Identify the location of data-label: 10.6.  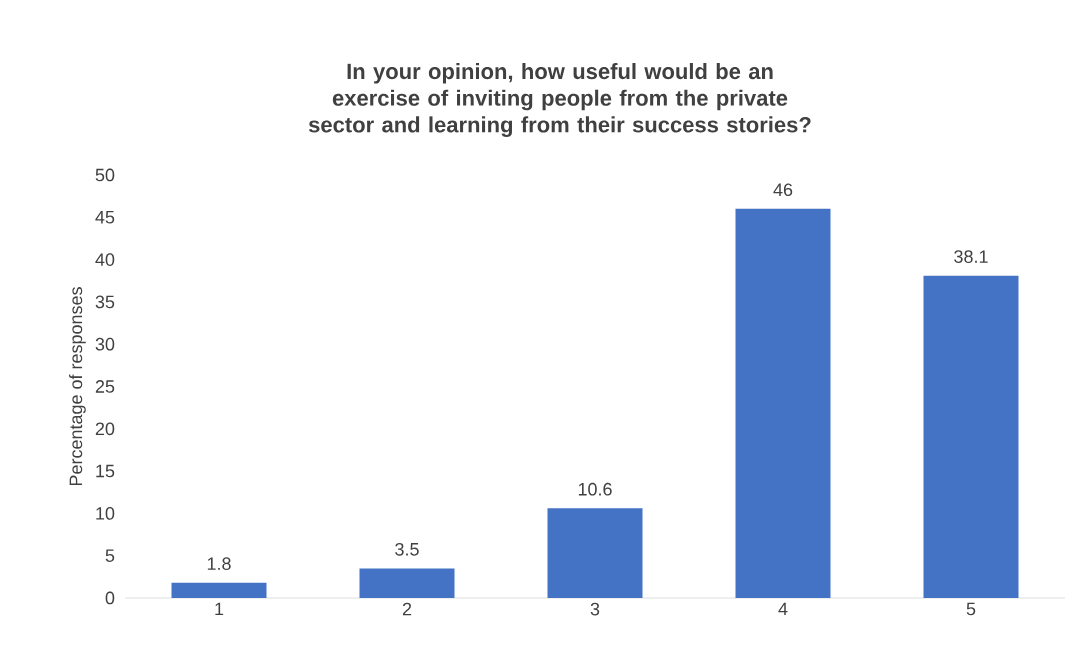
(595, 489).